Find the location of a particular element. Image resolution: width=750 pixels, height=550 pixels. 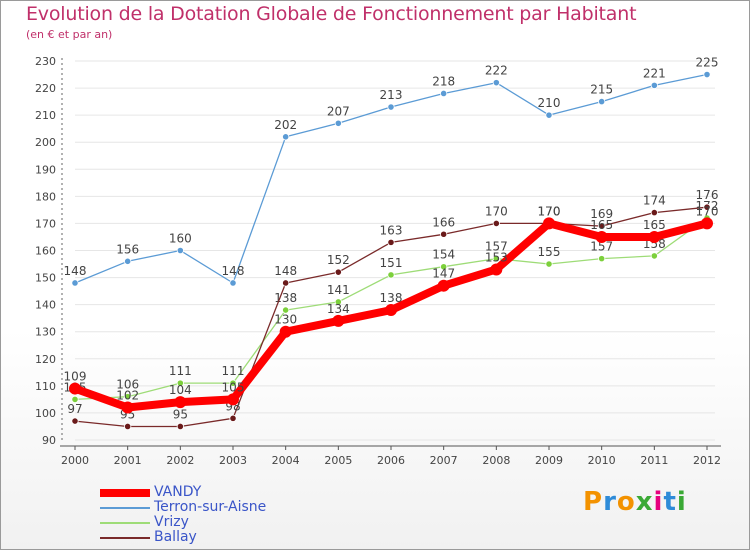

y-tick-label: 160 is located at coordinates (45, 251).